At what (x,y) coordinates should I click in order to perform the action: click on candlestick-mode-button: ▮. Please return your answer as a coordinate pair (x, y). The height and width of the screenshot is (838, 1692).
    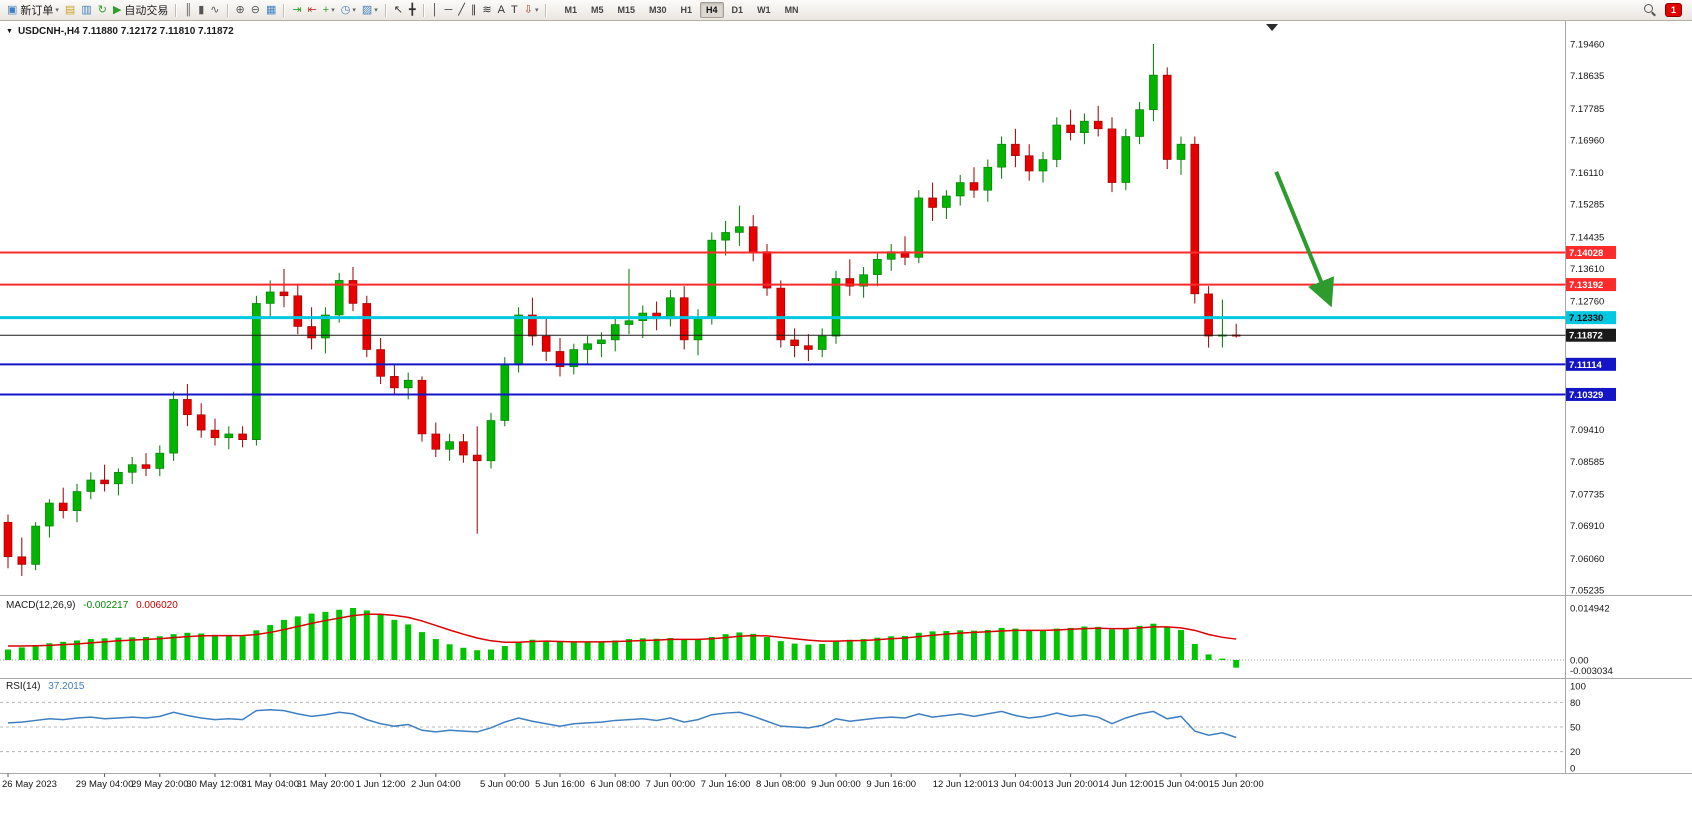
    Looking at the image, I should click on (201, 10).